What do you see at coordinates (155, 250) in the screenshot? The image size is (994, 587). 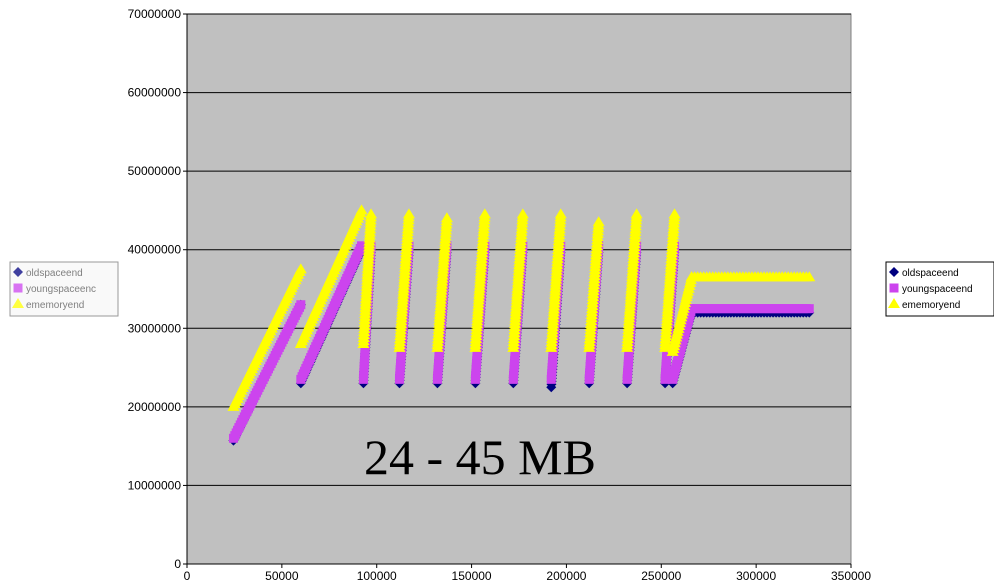 I see `y-tick-label: 40000000` at bounding box center [155, 250].